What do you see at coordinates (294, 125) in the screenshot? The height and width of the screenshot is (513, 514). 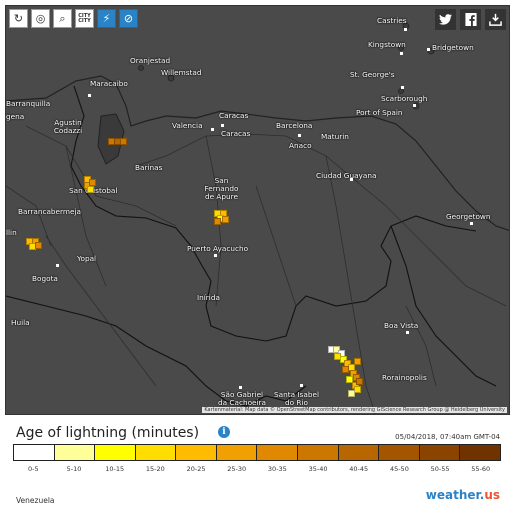 I see `city-label: Barcelona` at bounding box center [294, 125].